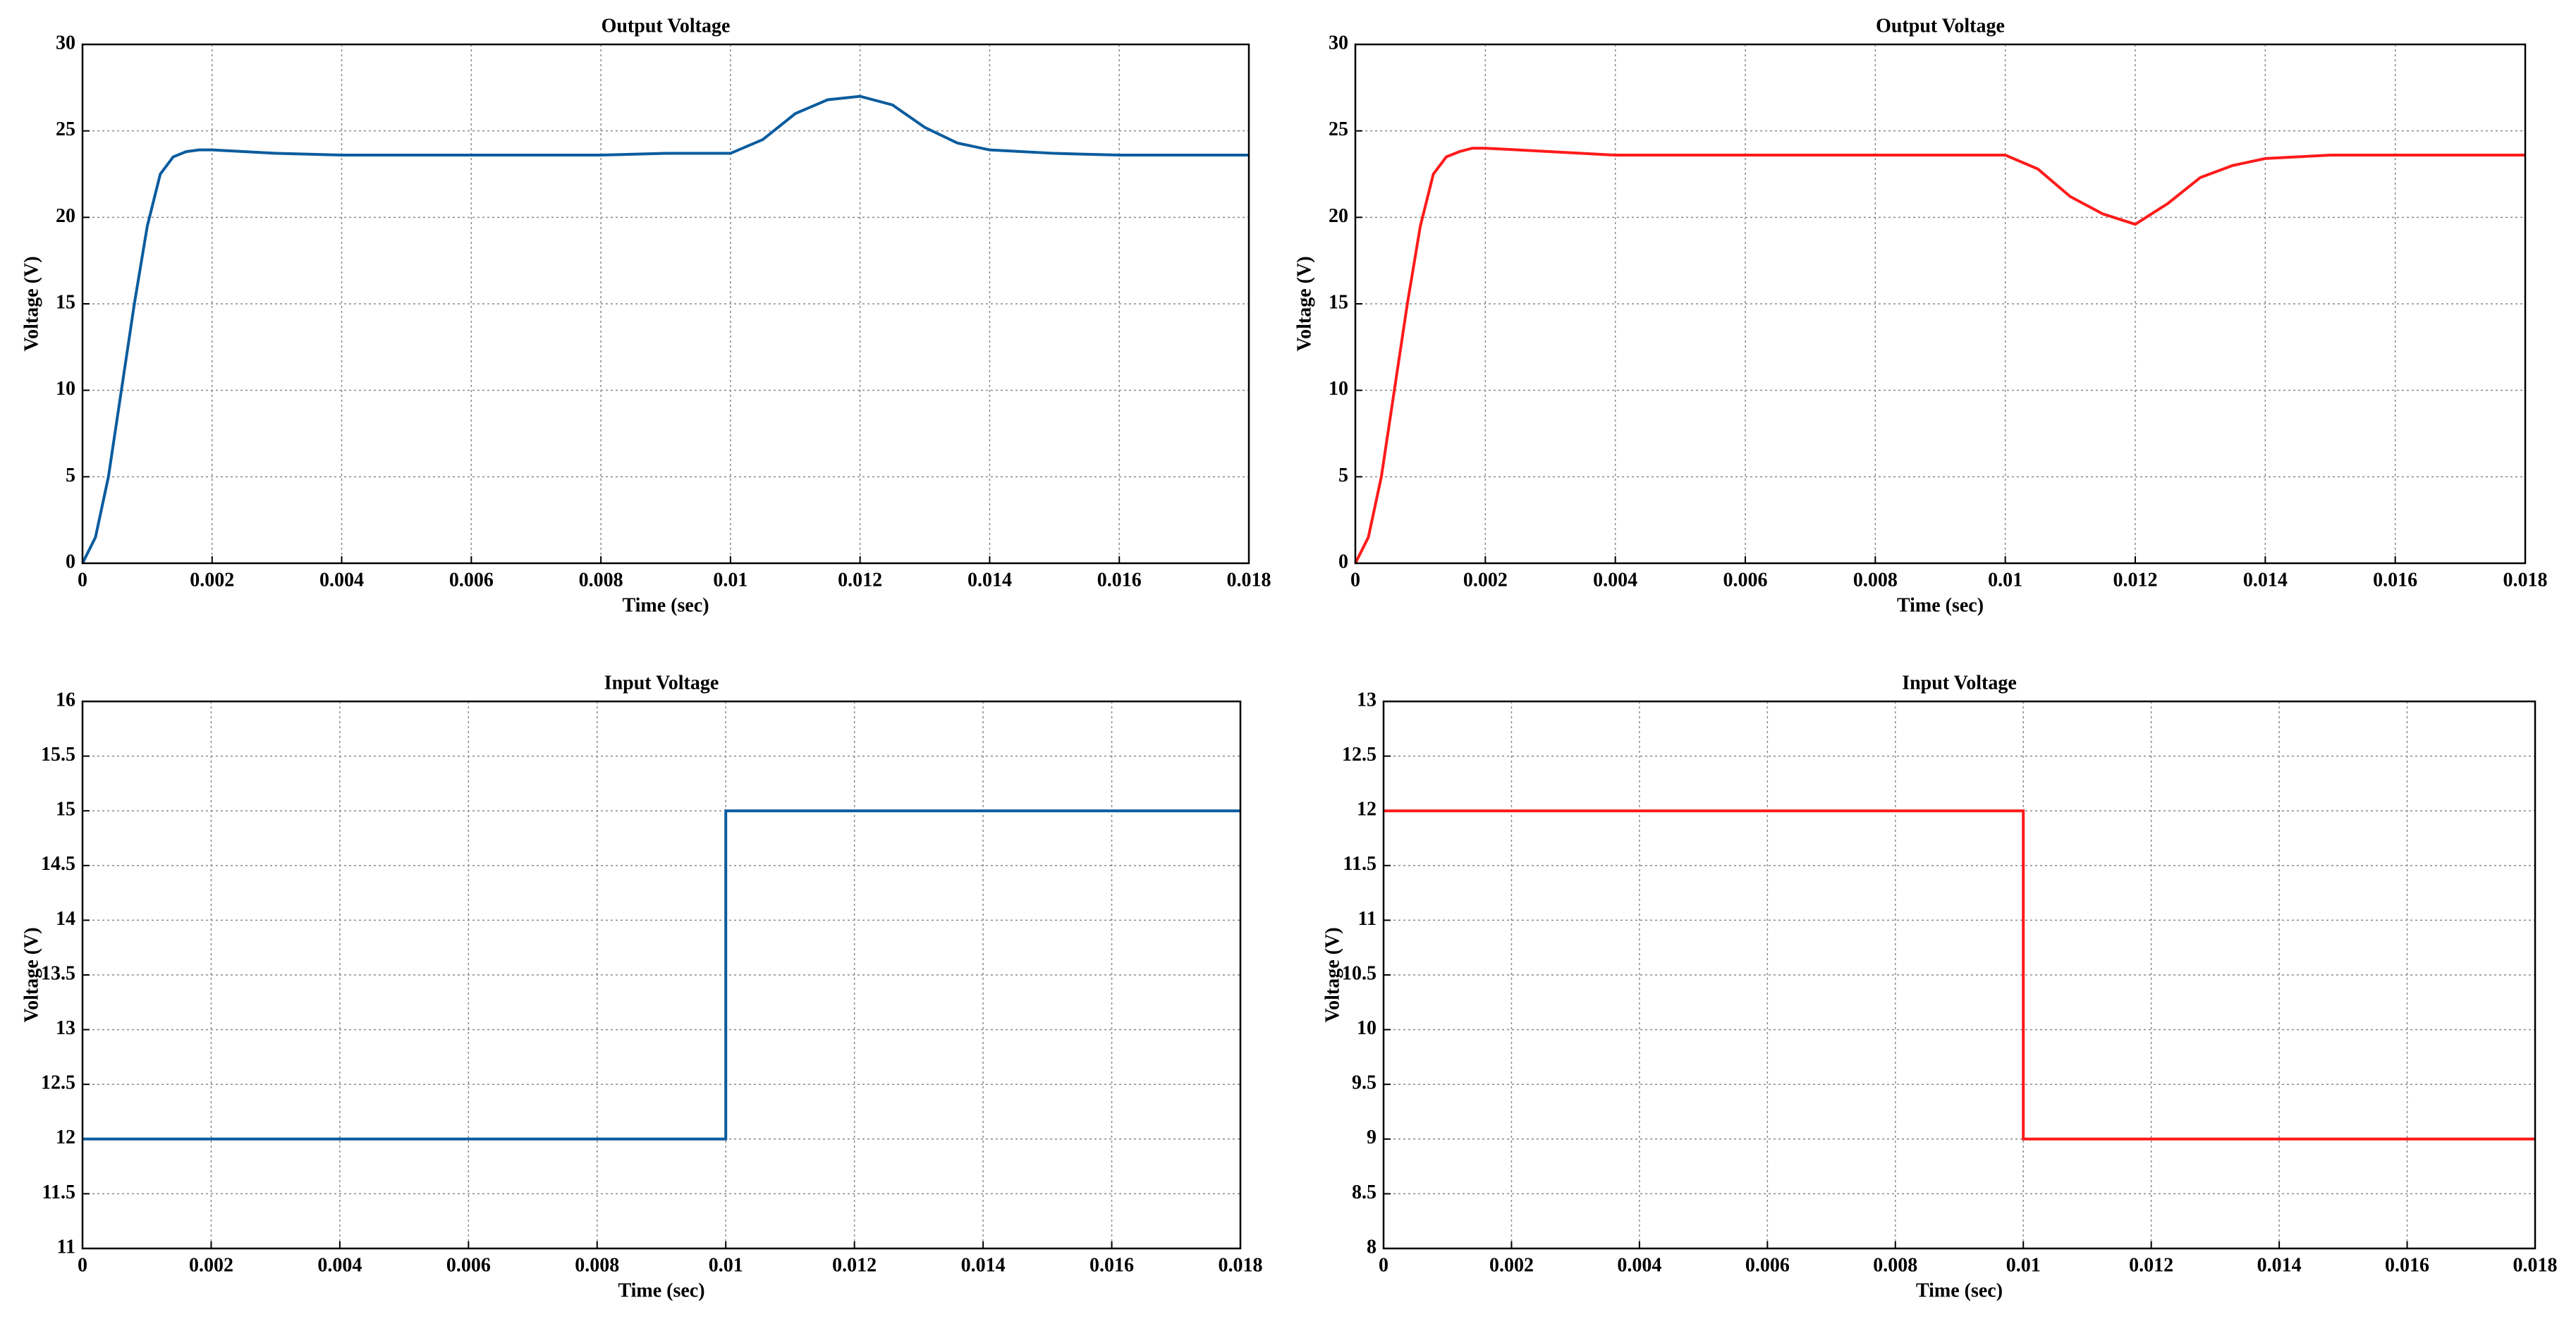  What do you see at coordinates (1364, 1083) in the screenshot?
I see `y-tick-label: 9.5` at bounding box center [1364, 1083].